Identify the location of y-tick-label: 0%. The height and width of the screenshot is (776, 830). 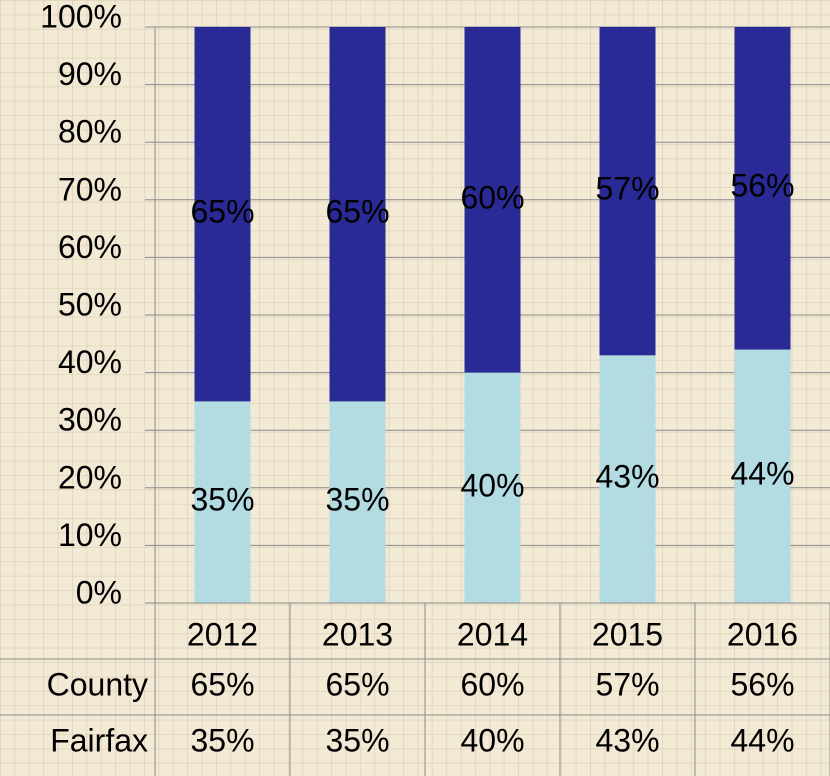
(99, 592).